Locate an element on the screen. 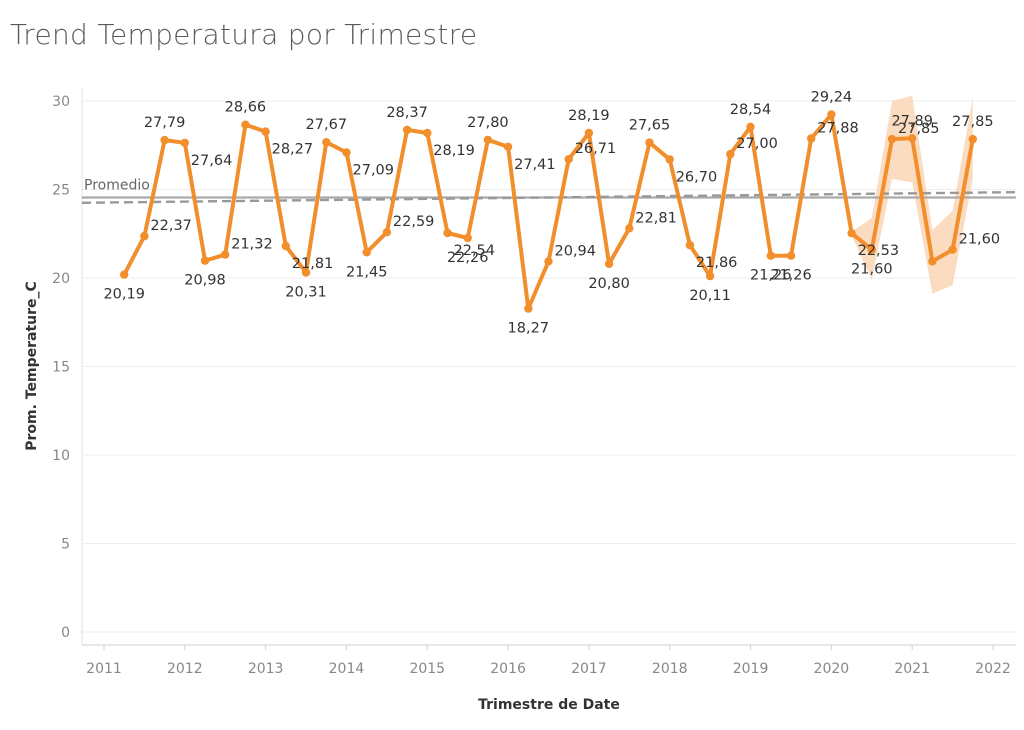  data-label: 27,67 is located at coordinates (327, 125).